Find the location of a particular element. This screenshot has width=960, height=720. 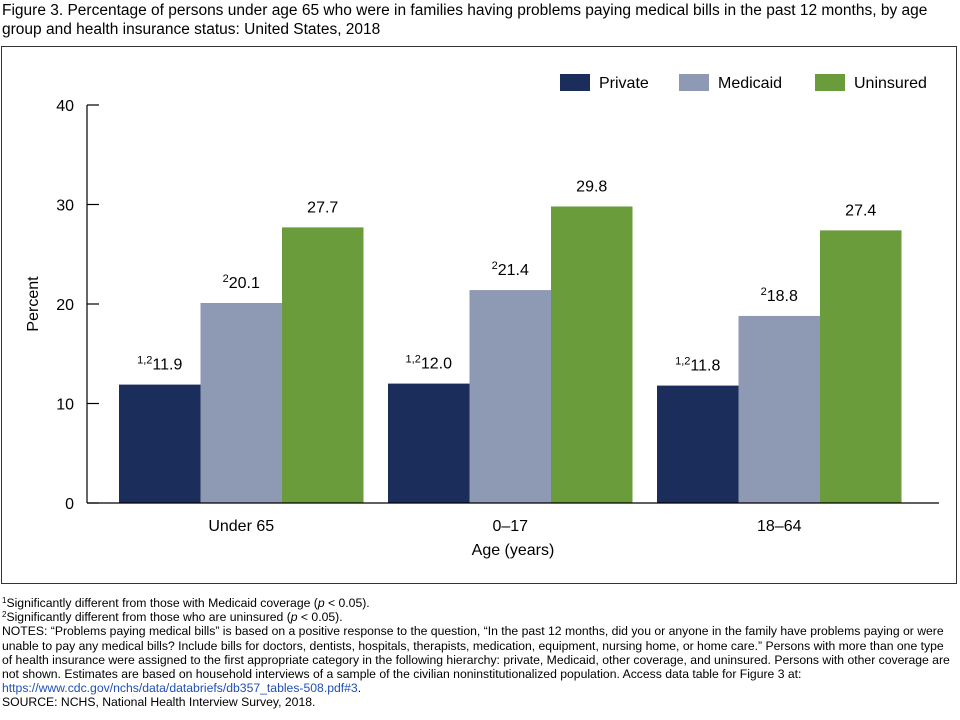

data-label-18-64-medicaid: 218.8 is located at coordinates (779, 295).